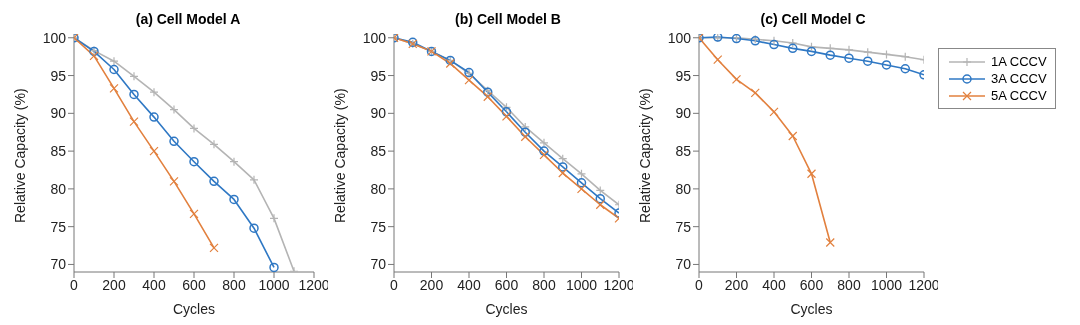 The width and height of the screenshot is (1080, 325). What do you see at coordinates (188, 19) in the screenshot?
I see `chart-title: (a) Cell Model A` at bounding box center [188, 19].